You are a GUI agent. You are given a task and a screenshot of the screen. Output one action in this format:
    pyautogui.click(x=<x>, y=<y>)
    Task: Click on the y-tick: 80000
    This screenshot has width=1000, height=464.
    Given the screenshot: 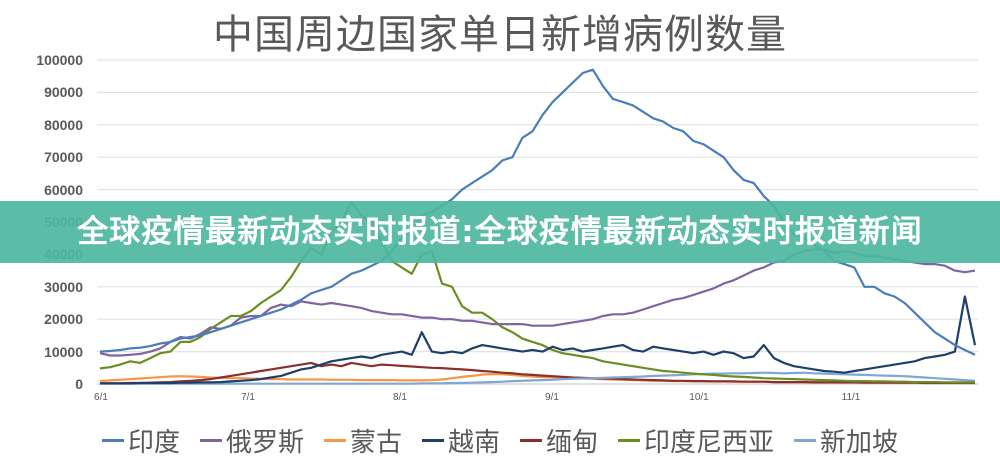 What is the action you would take?
    pyautogui.click(x=63, y=125)
    